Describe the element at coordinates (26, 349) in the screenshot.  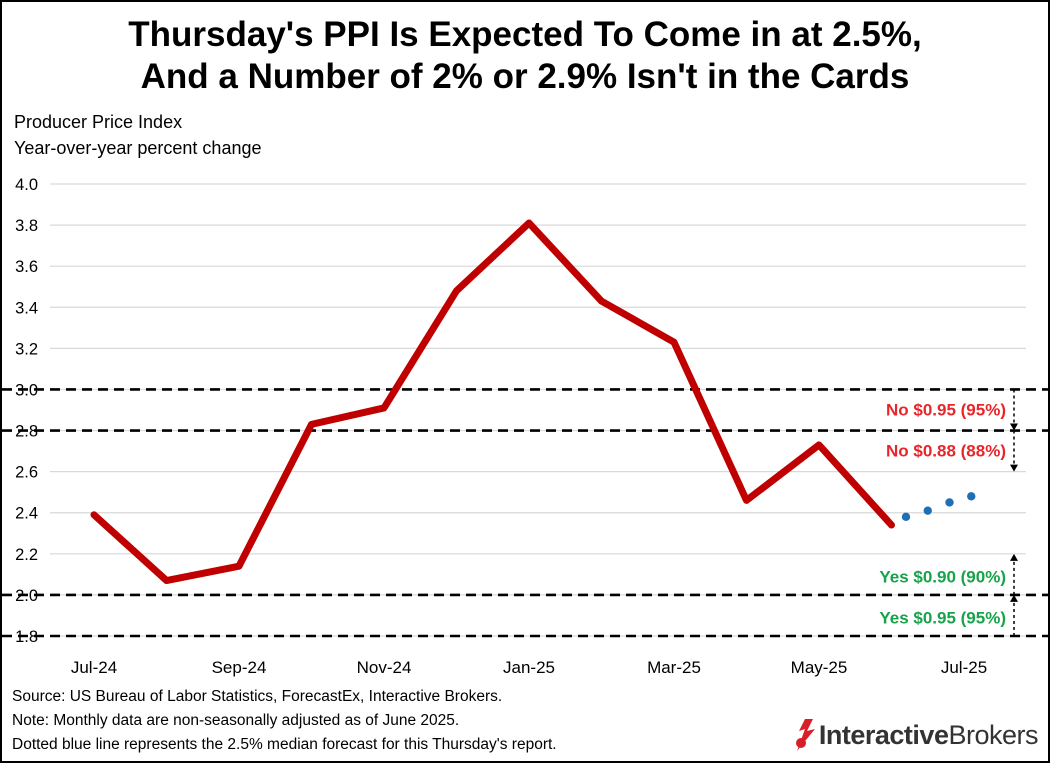
I see `y-tick-label: 3.2` at that location.